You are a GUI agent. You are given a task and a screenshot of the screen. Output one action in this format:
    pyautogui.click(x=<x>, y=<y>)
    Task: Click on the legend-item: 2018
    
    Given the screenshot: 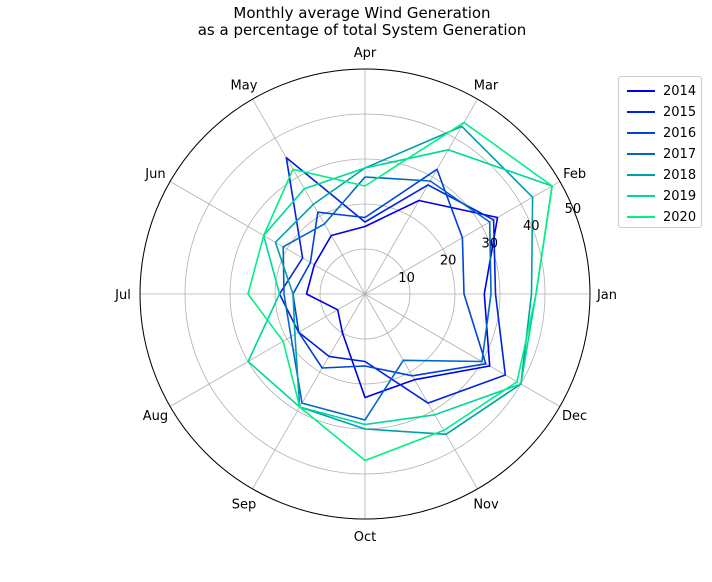 What is the action you would take?
    pyautogui.click(x=661, y=175)
    